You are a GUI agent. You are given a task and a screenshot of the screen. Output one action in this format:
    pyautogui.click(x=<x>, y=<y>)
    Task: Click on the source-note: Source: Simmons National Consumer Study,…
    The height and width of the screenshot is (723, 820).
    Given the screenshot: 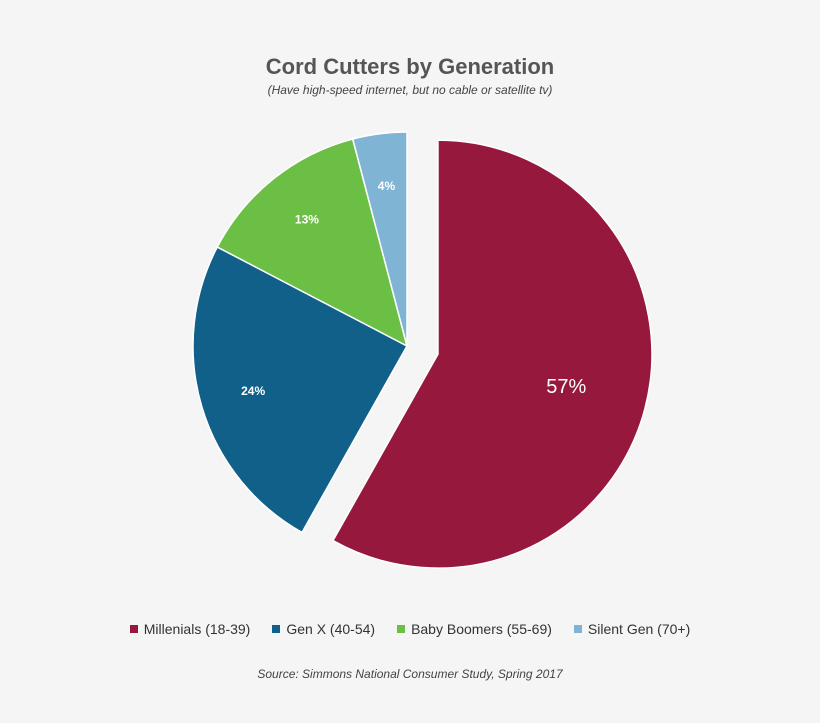 What is the action you would take?
    pyautogui.click(x=410, y=674)
    